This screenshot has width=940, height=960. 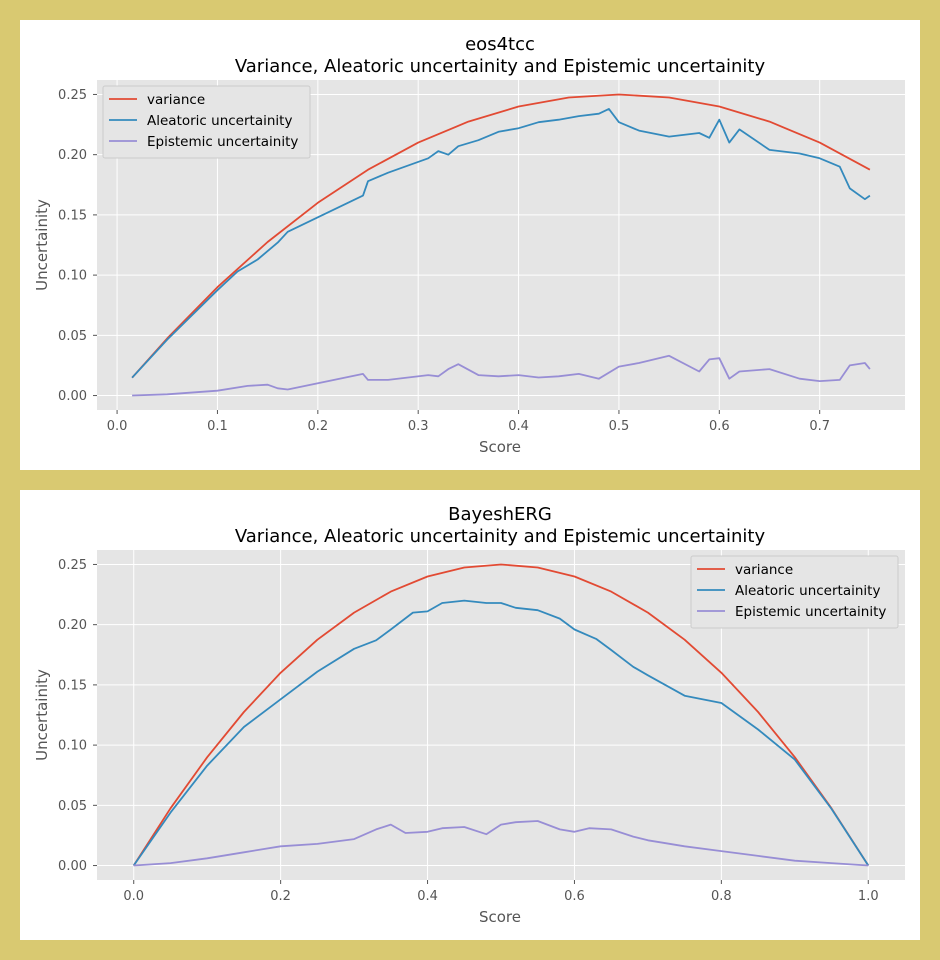 What do you see at coordinates (619, 426) in the screenshot?
I see `x-tick-label: 0.5` at bounding box center [619, 426].